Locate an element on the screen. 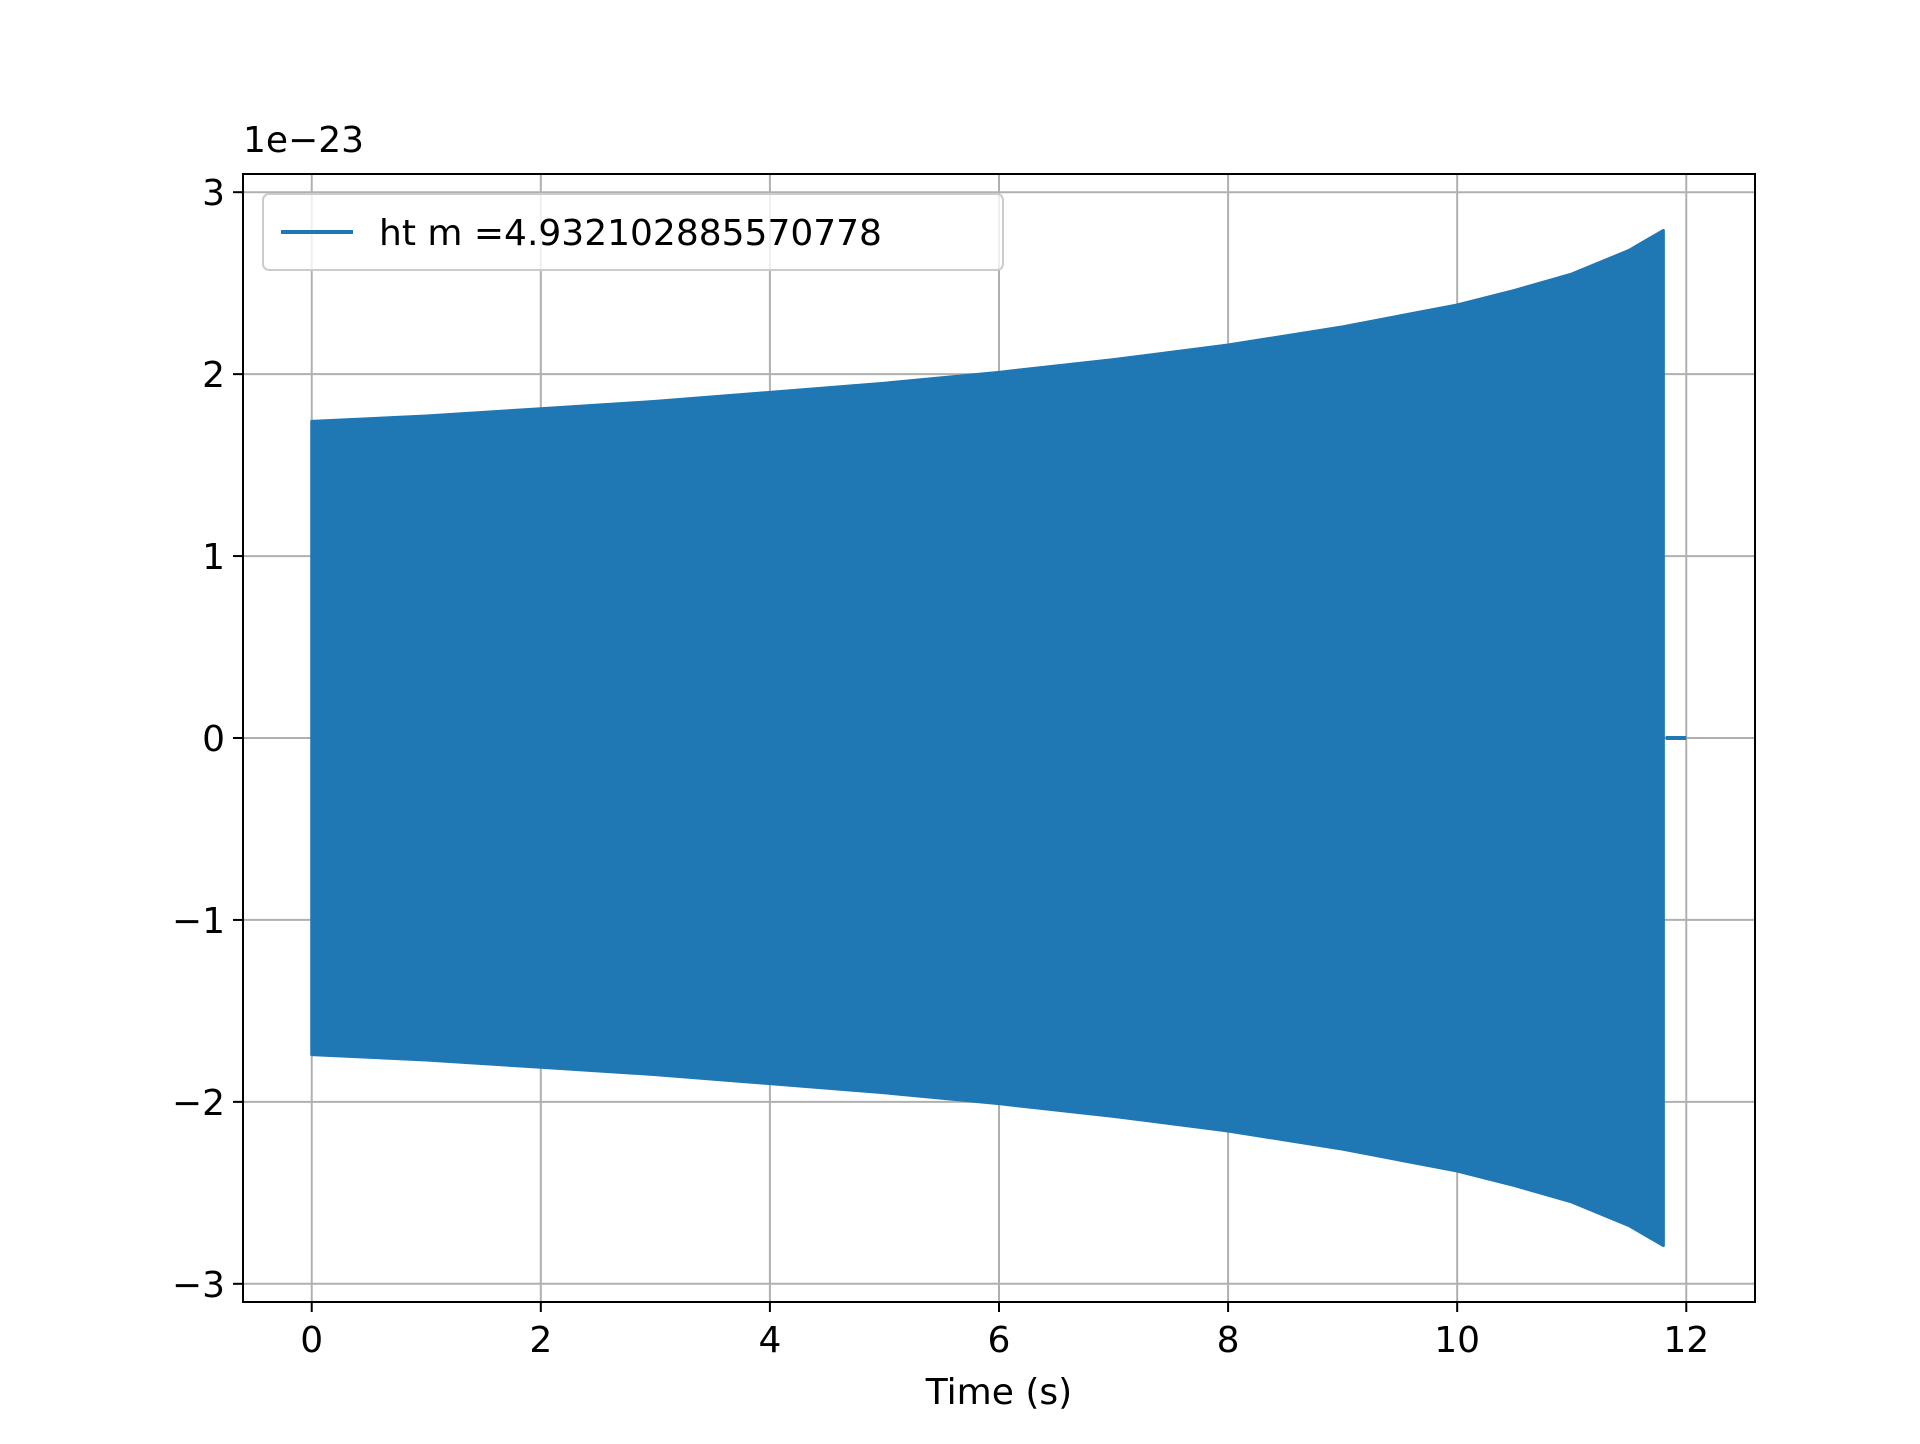 The height and width of the screenshot is (1444, 1920). y-tick-label: 2 is located at coordinates (213, 375).